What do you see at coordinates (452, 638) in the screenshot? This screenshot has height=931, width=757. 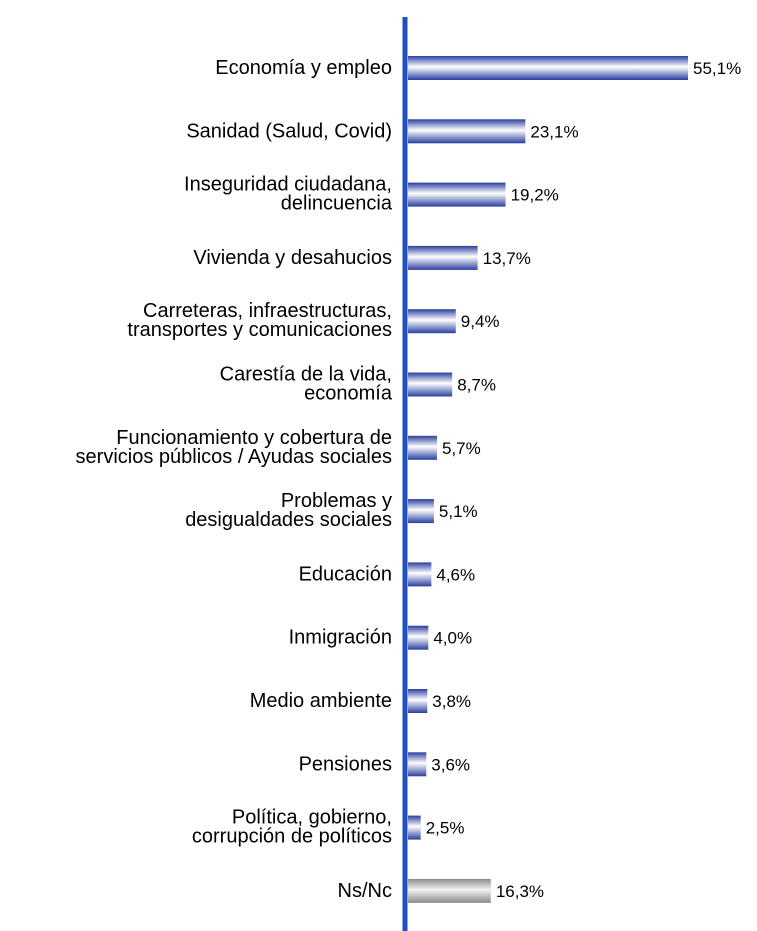 I see `value-label-9: 4,0%` at bounding box center [452, 638].